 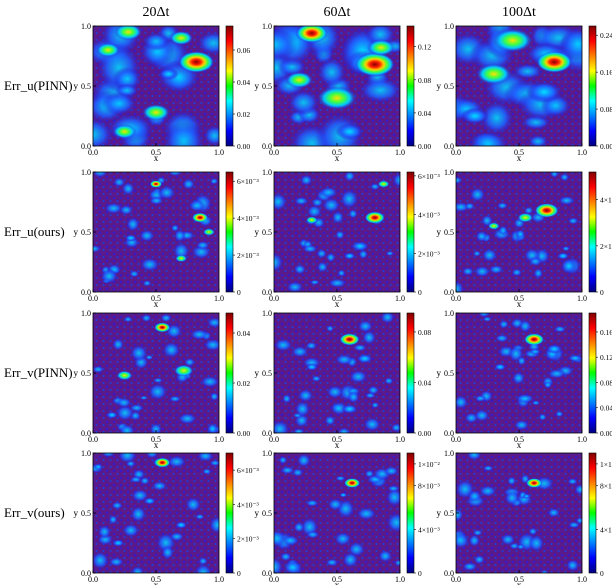 I want to click on heatmap-panel: 0.0 0.5 1.0x1.00.5y0.00.060.040.020.00, so click(x=162, y=92).